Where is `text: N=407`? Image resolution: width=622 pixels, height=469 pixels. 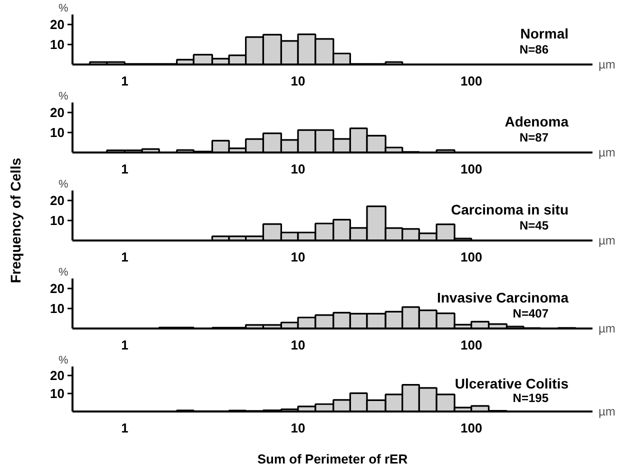
text: N=407 is located at coordinates (530, 313).